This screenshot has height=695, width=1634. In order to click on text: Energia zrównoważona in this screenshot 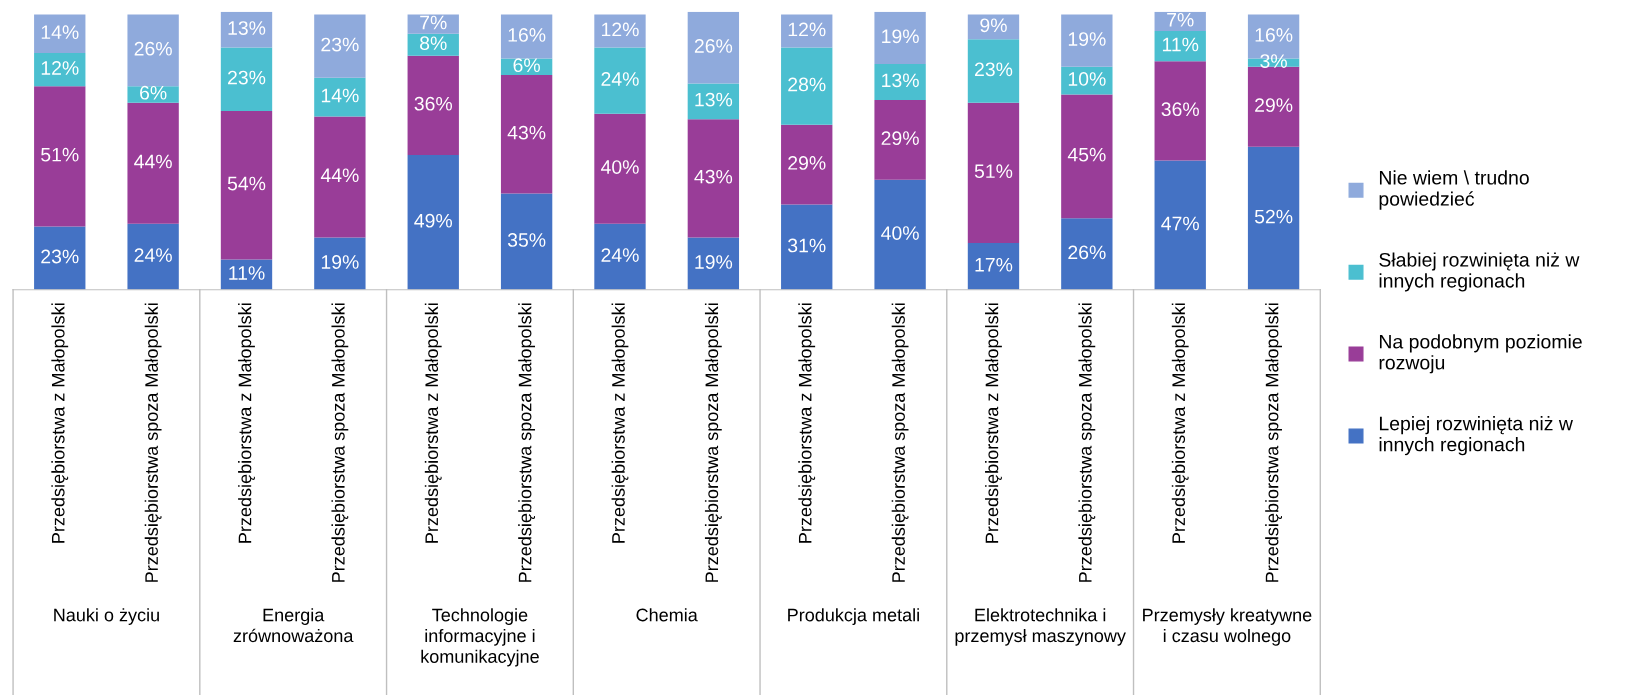, I will do `click(293, 625)`.